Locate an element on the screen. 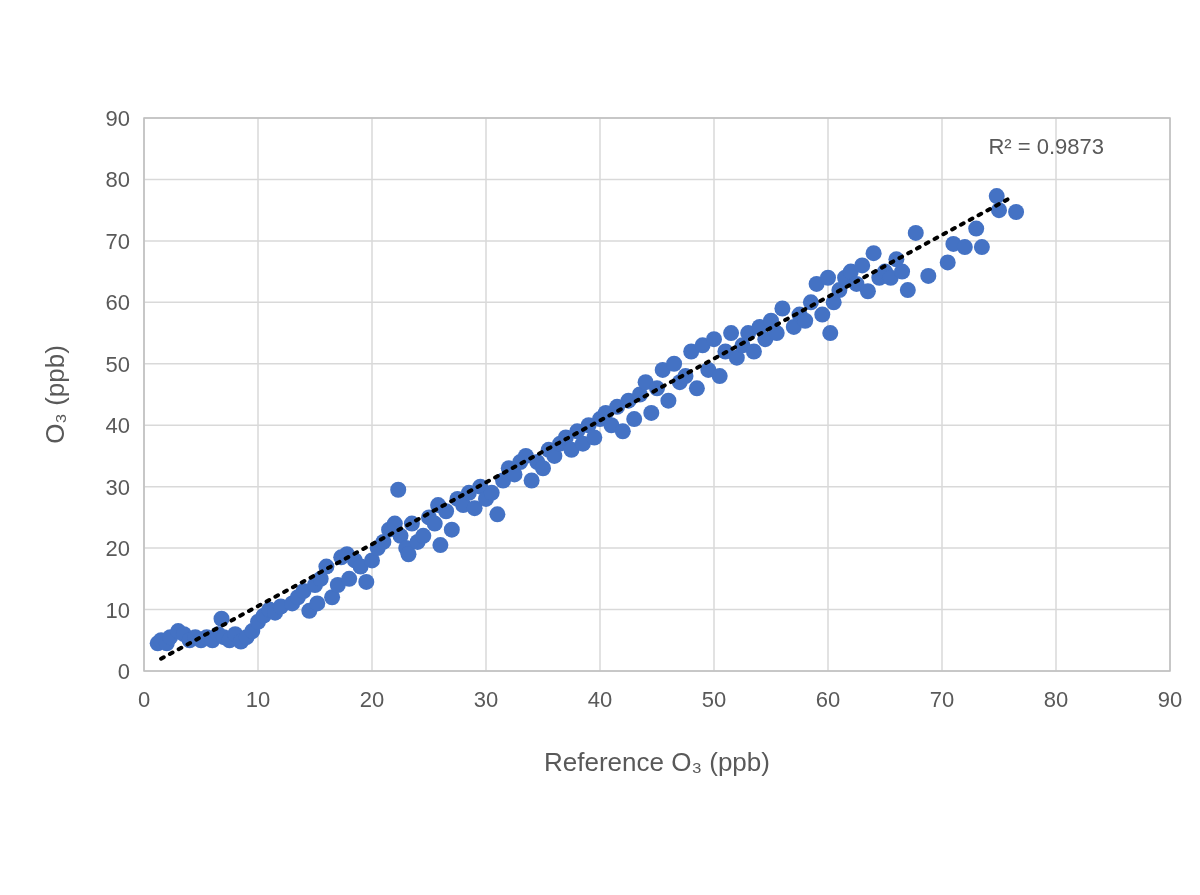  x-tick-label: 70 is located at coordinates (942, 699).